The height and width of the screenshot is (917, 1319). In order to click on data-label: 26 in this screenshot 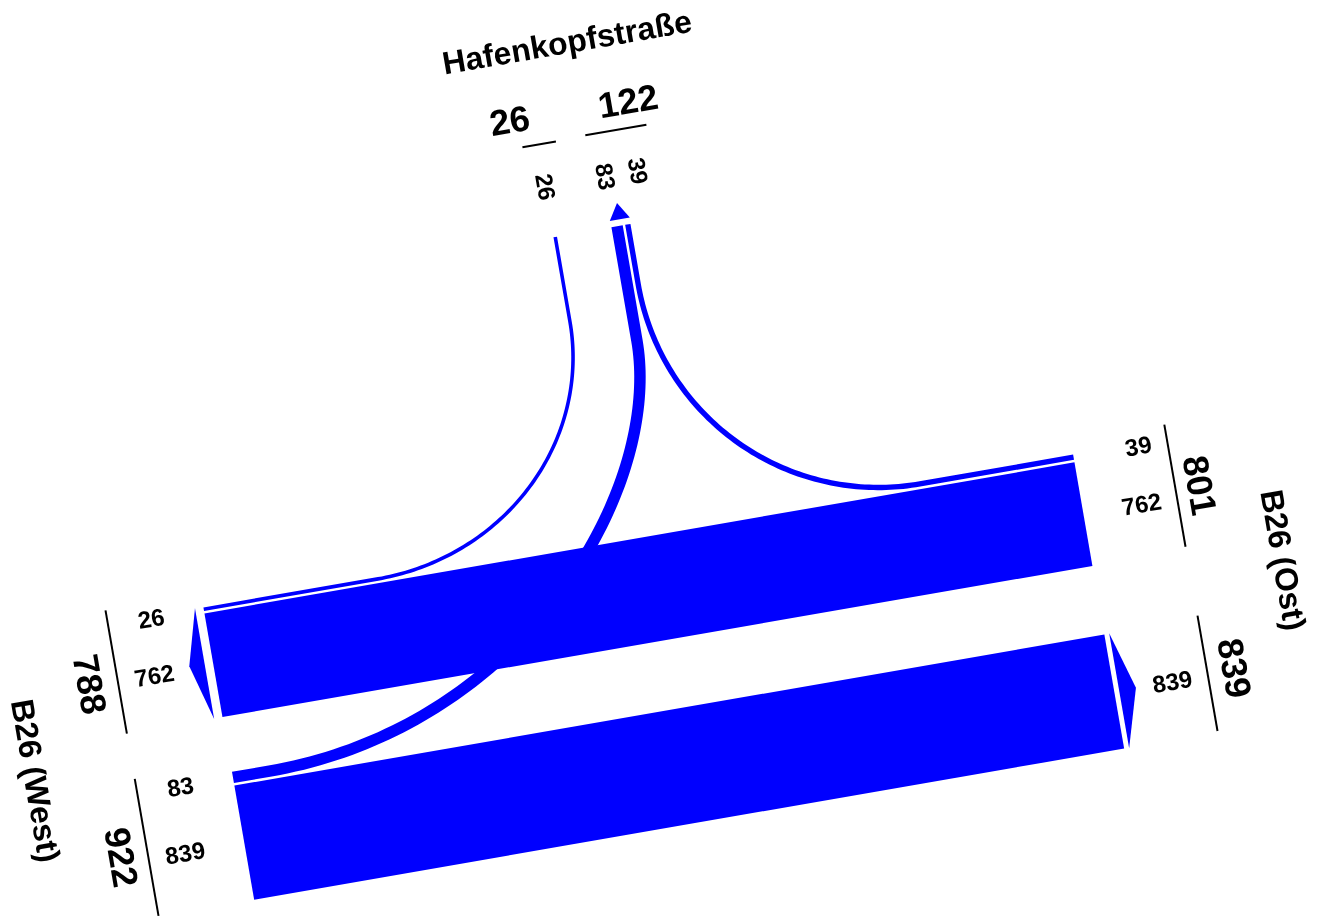, I will do `click(151, 618)`.